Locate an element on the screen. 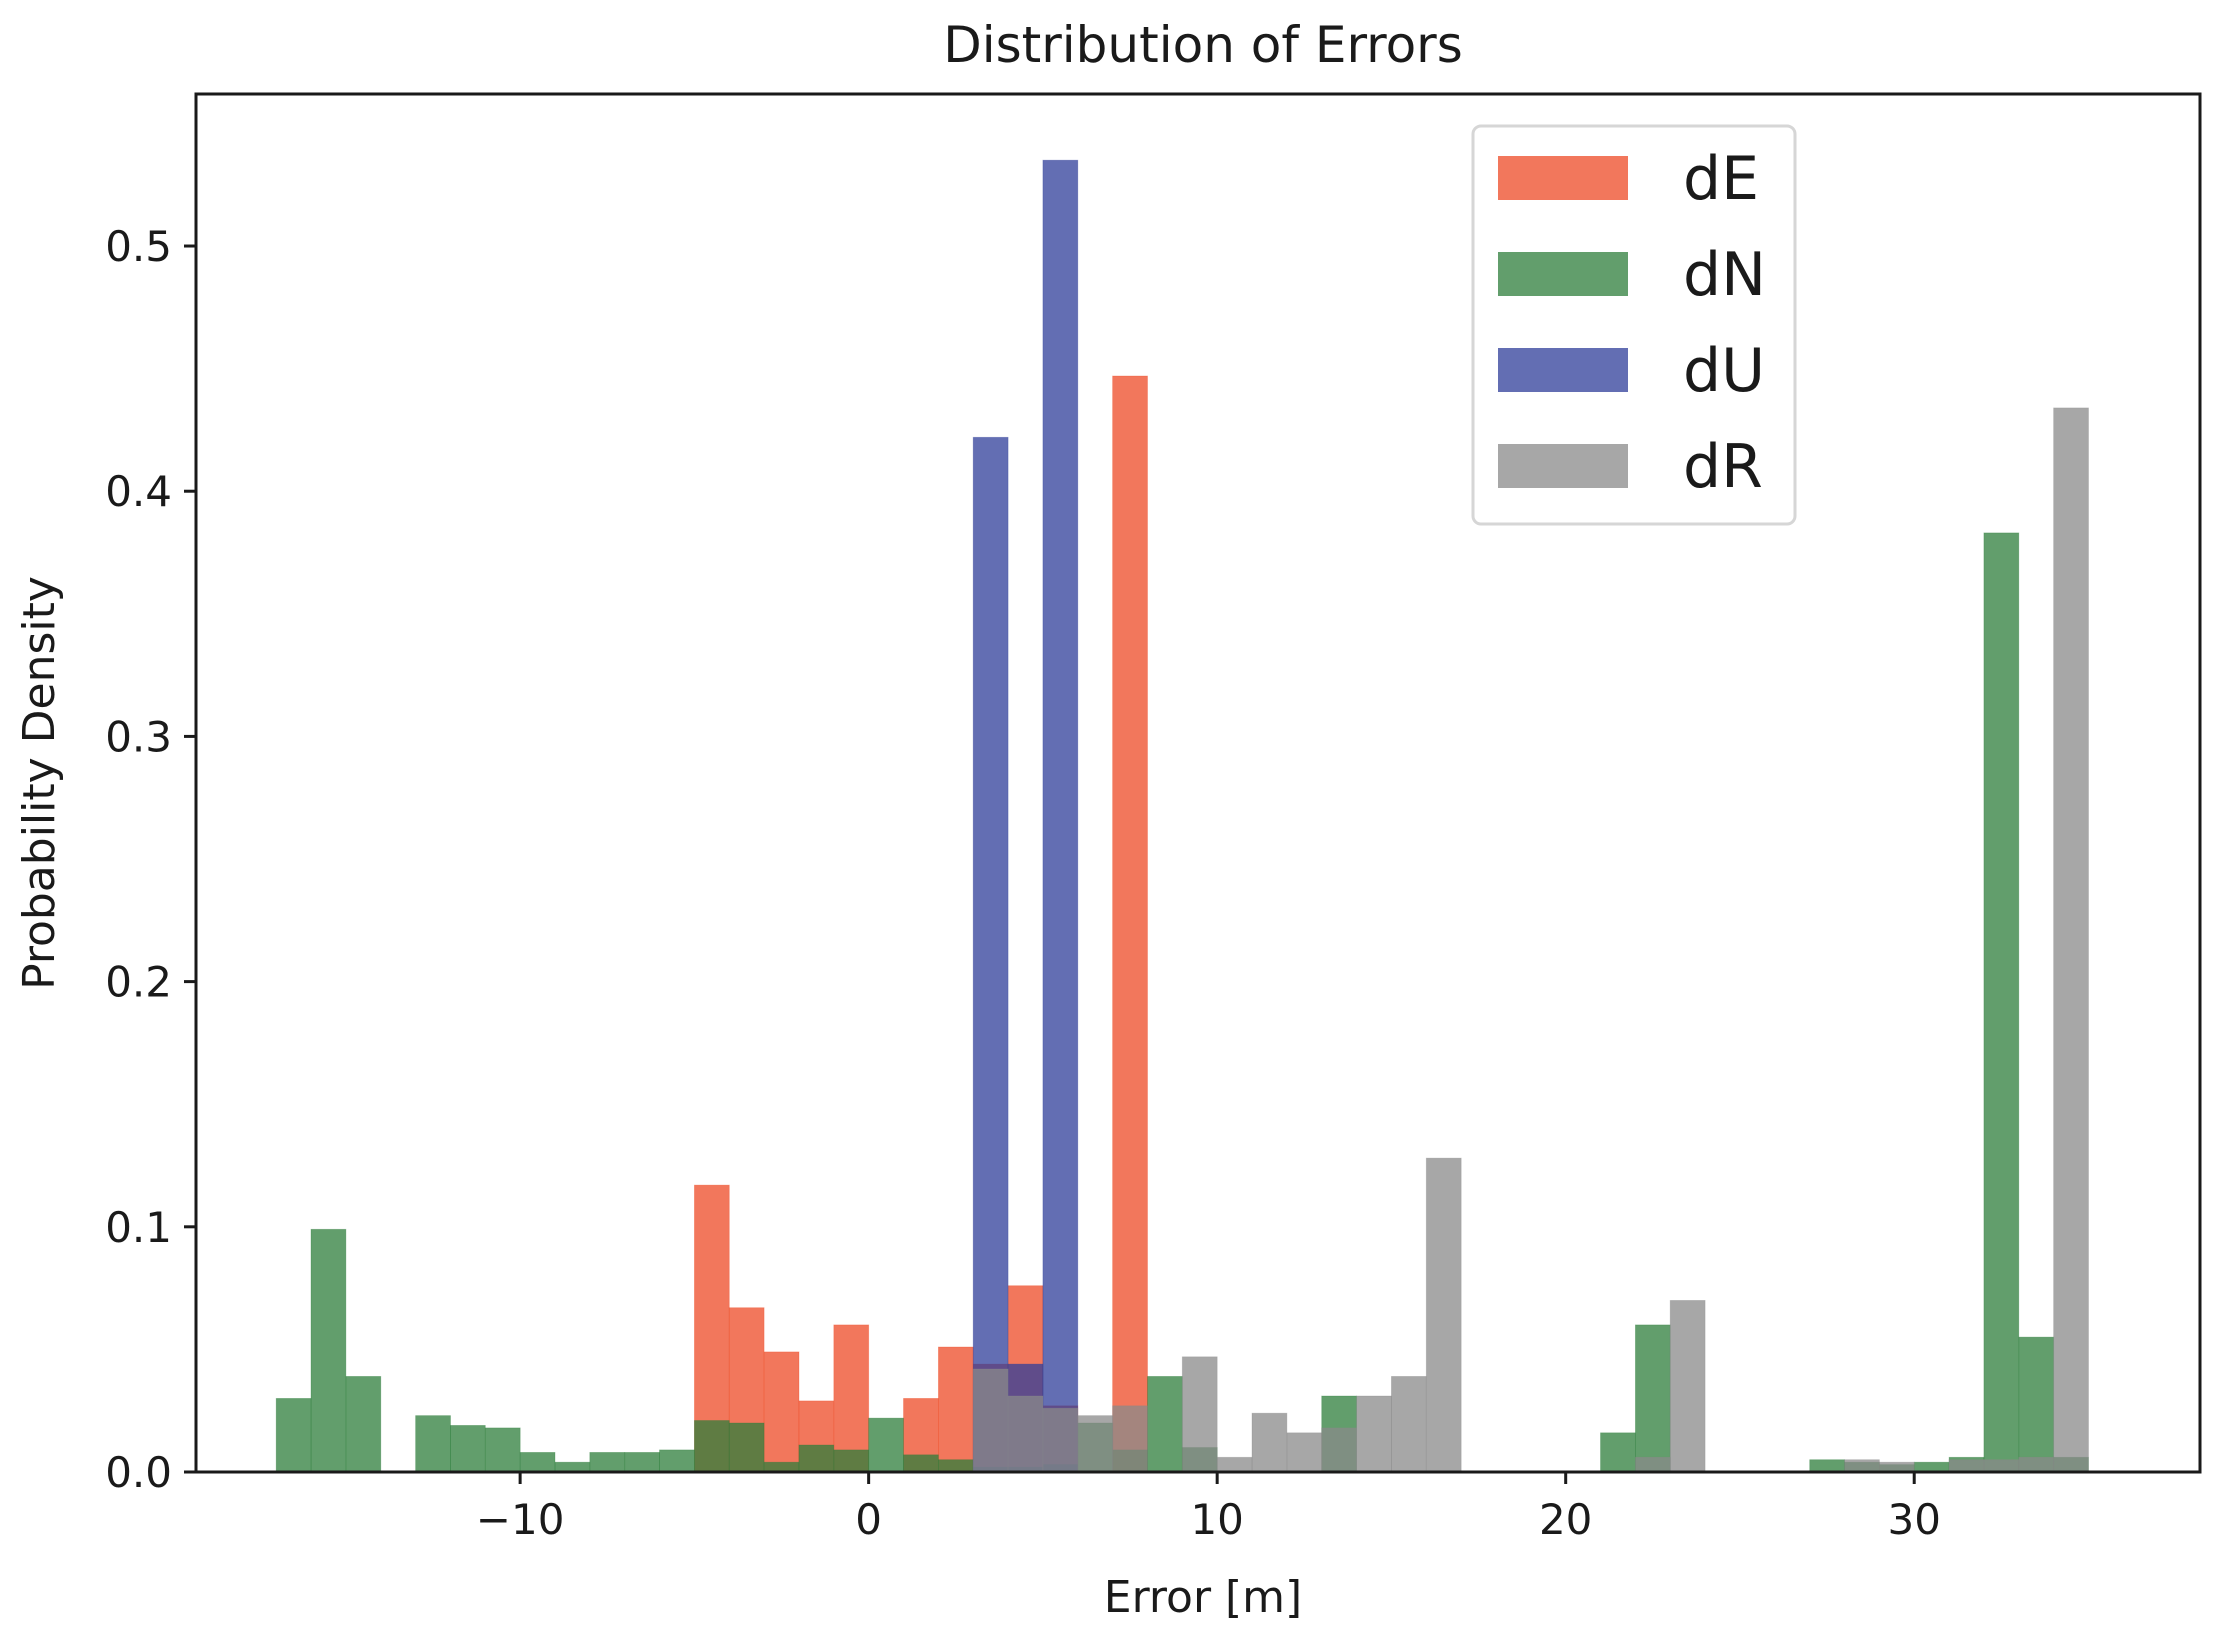  y-axis-ticks: 0.0 0.1 0.2 0.3 0.4 0.5 is located at coordinates (150, 859).